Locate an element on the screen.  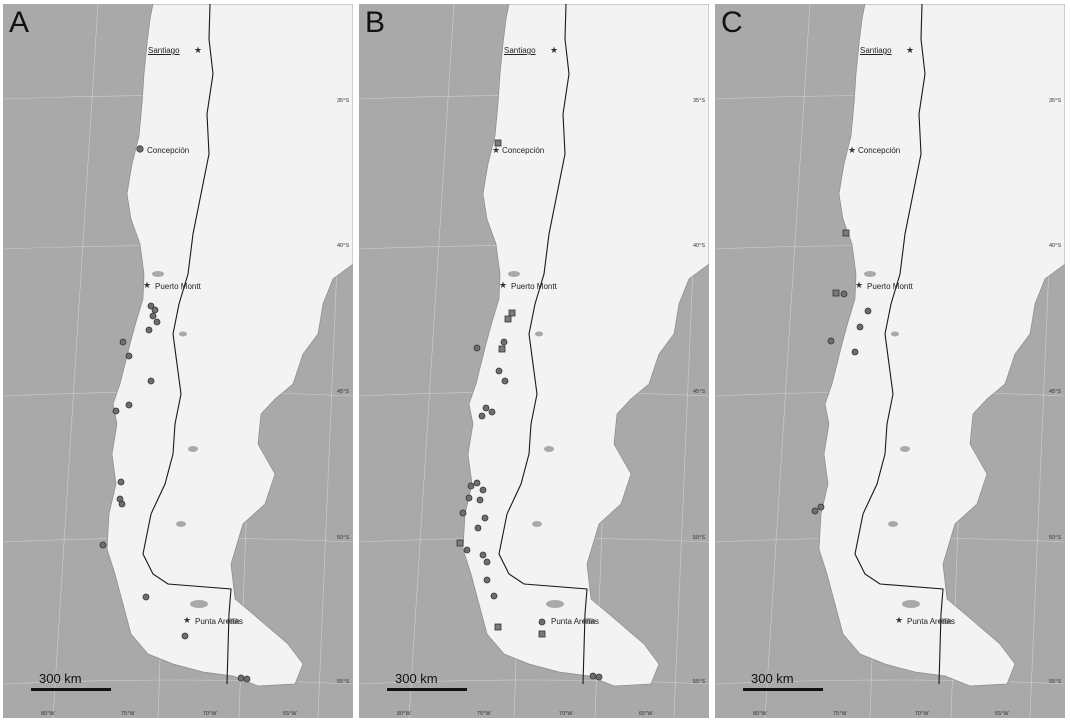
specimen-markers is located at coordinates (175, 414).